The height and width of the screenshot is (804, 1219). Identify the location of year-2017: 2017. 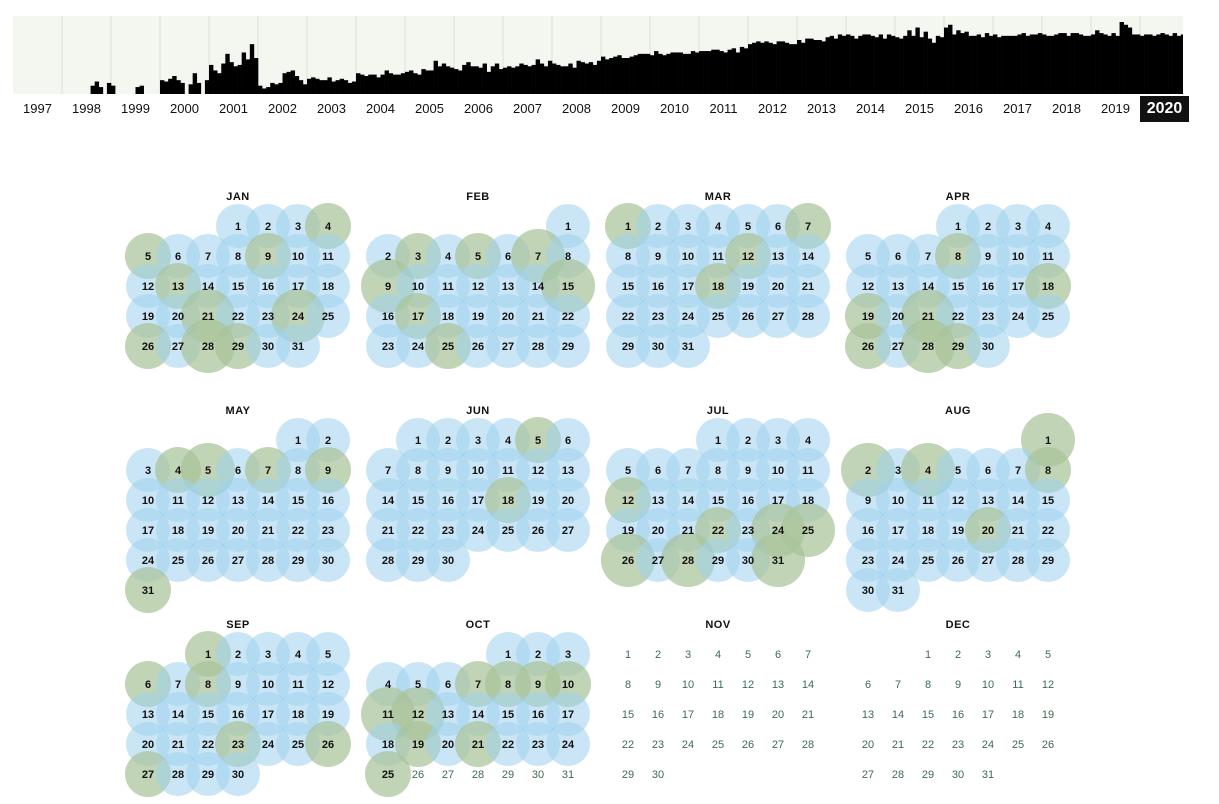
(1017, 108).